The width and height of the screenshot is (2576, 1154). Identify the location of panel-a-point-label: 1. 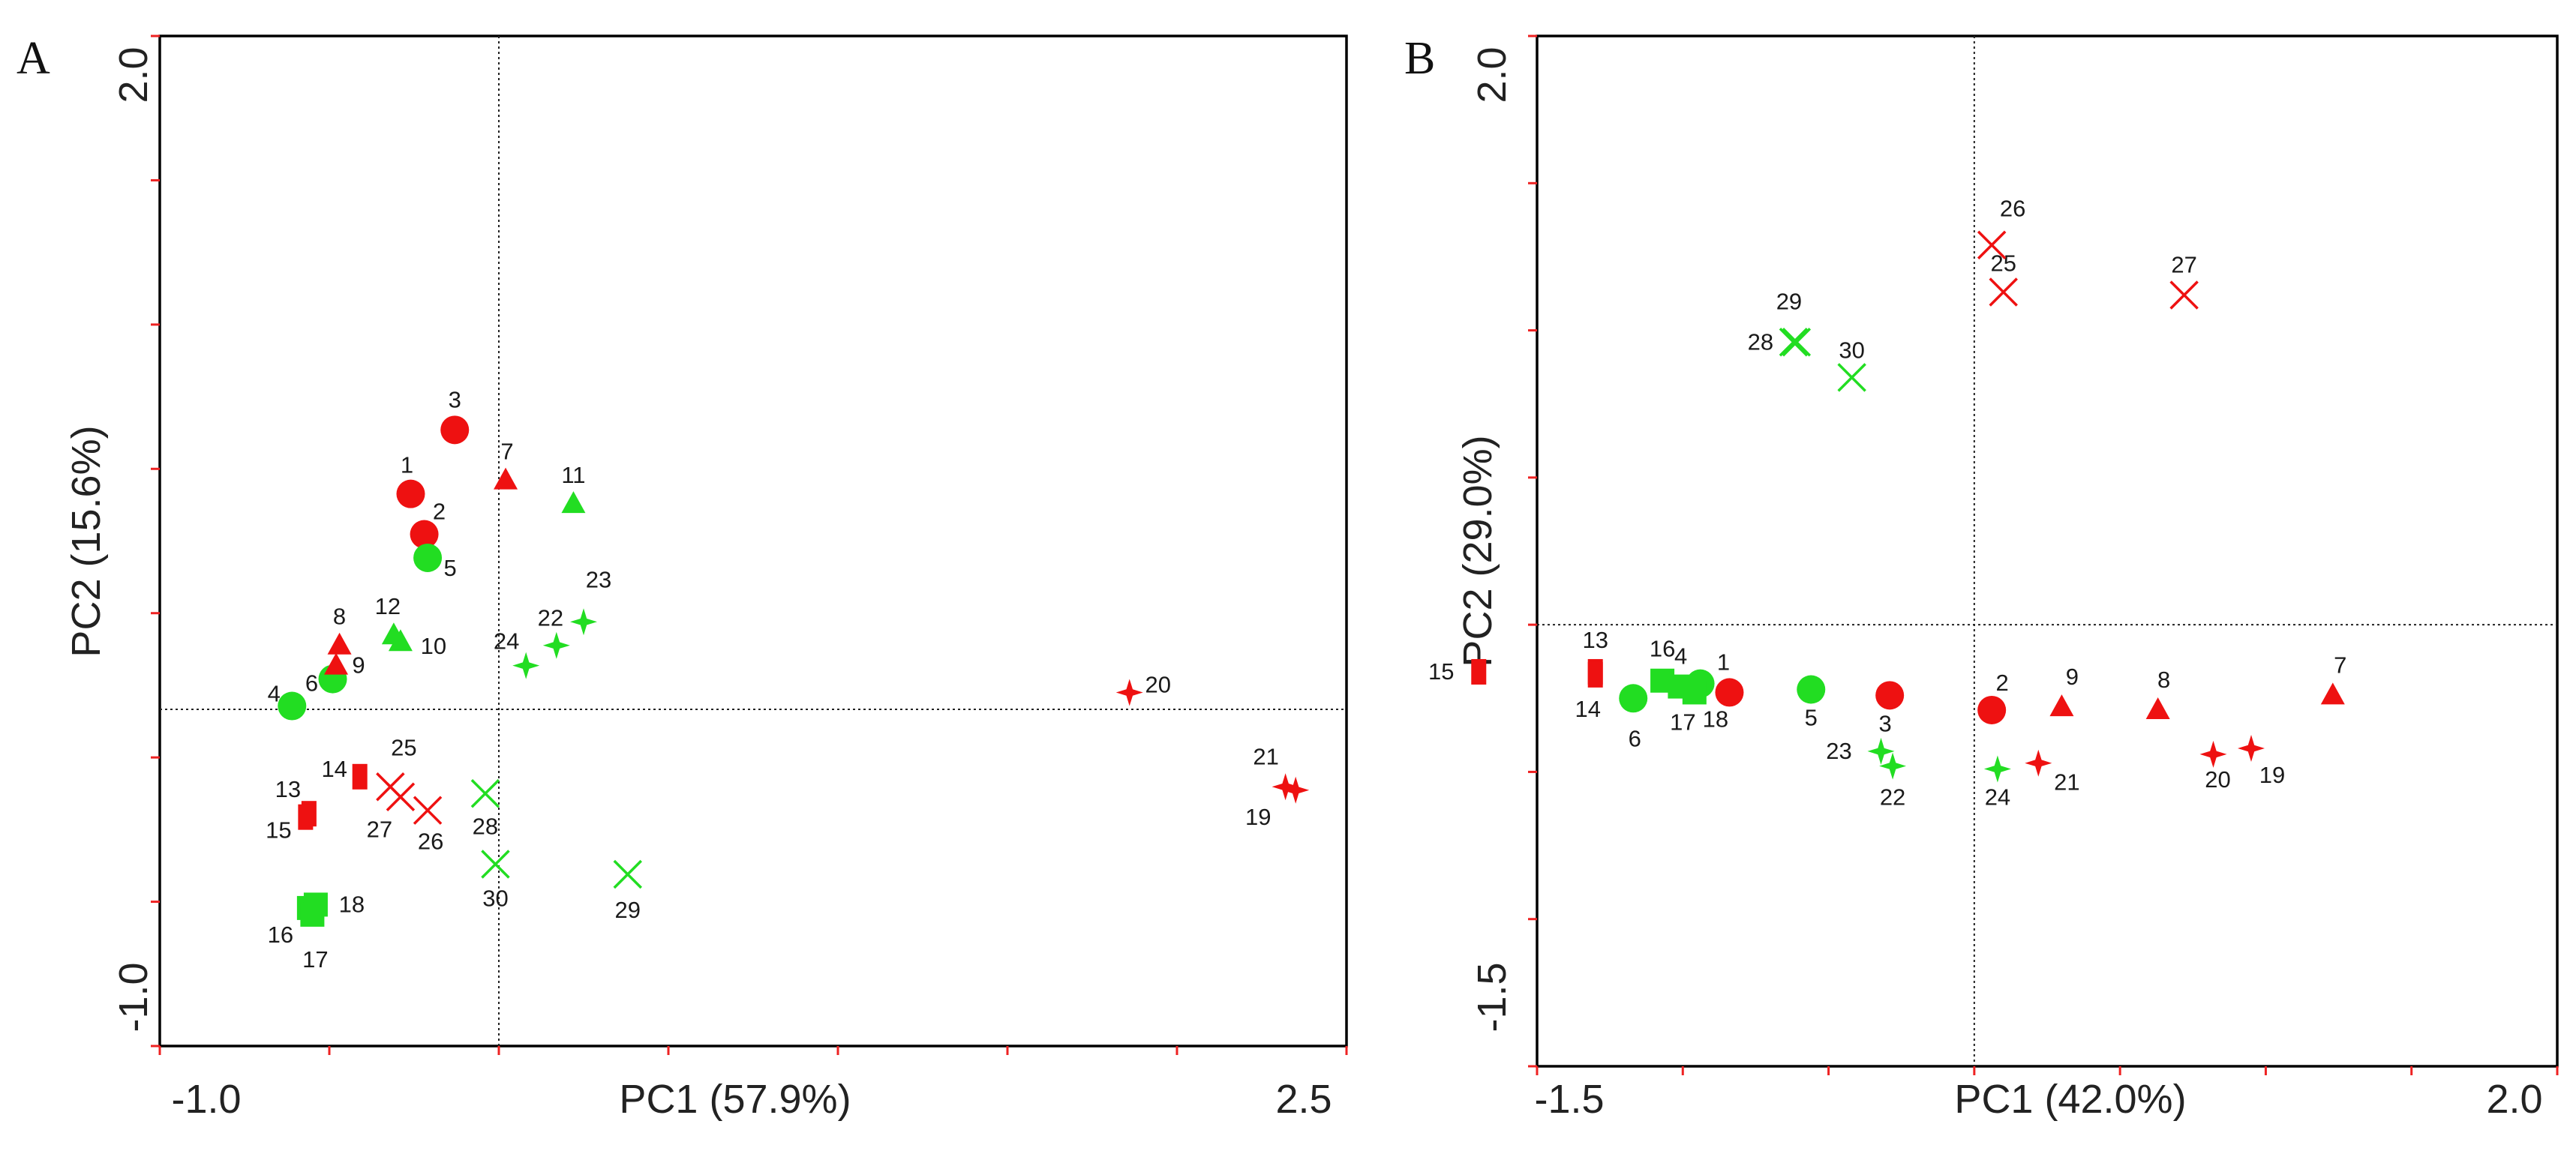
(407, 465).